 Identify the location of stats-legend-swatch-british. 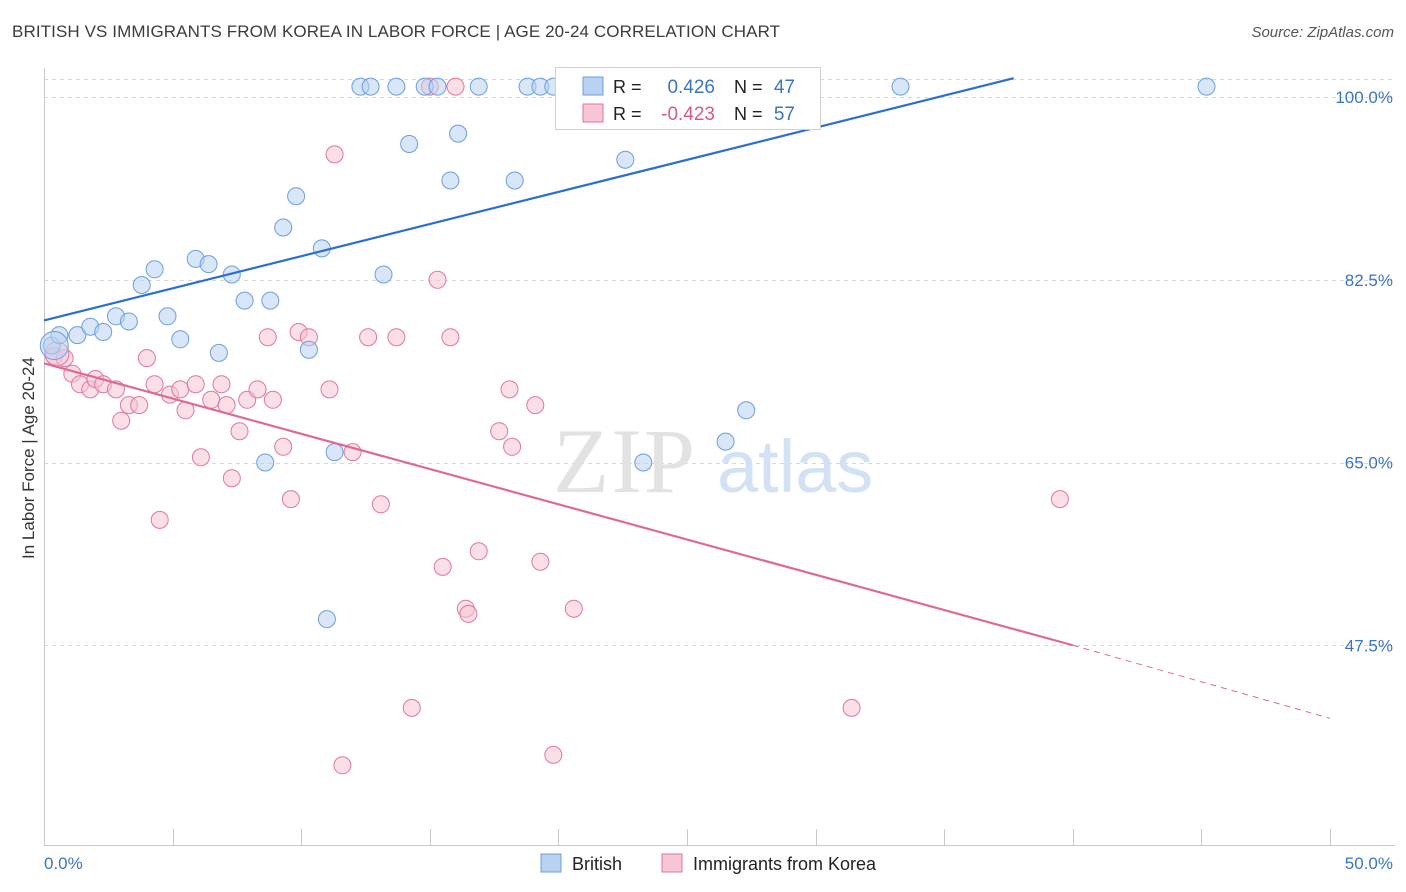
(593, 86).